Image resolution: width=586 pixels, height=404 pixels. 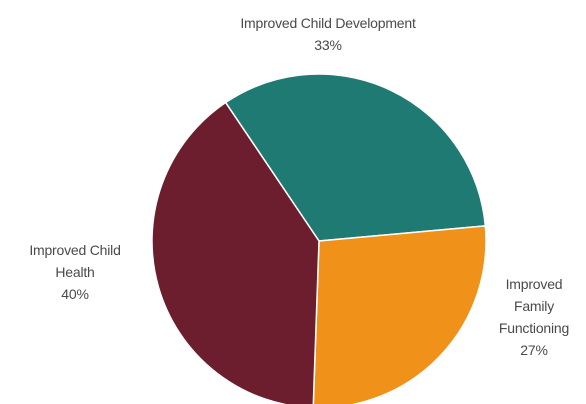 I want to click on slice-label-line: Functioning, so click(x=534, y=328).